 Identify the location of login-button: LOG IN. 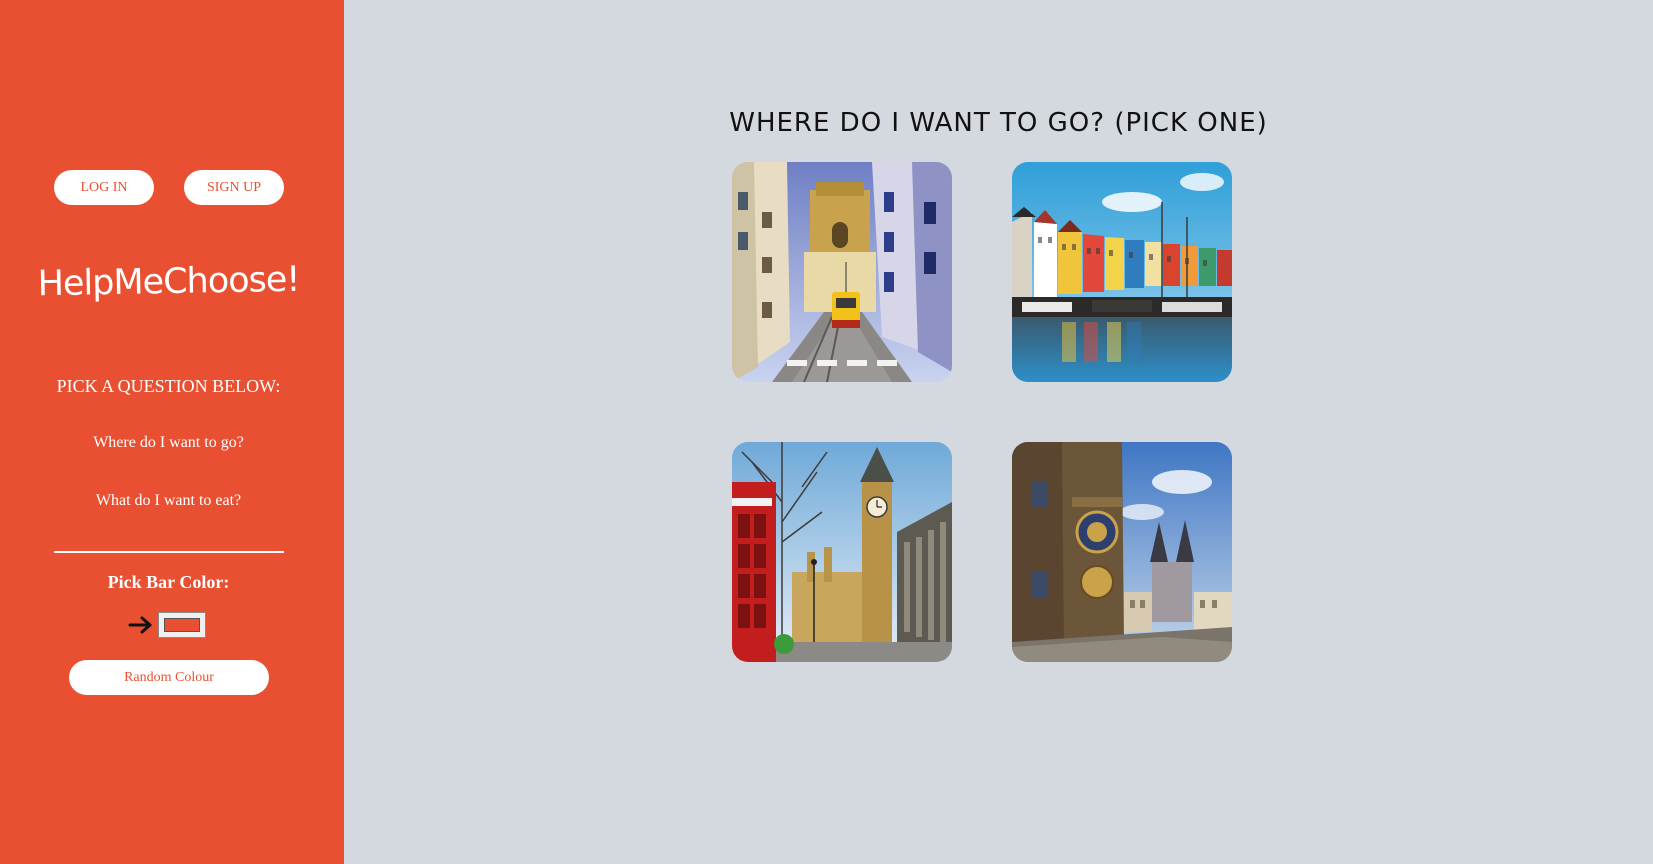
(104, 187).